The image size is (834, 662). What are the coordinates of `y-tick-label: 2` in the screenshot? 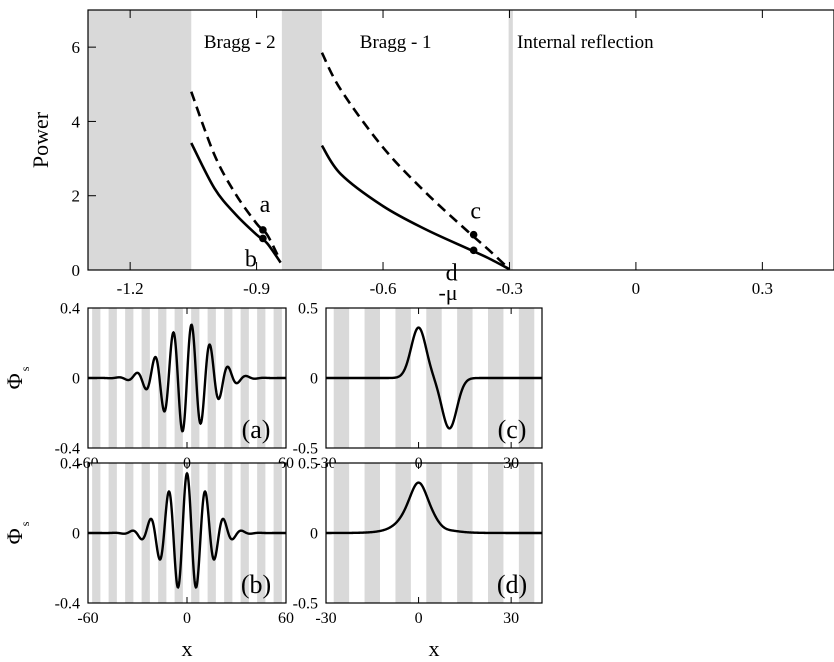 It's located at (76, 196).